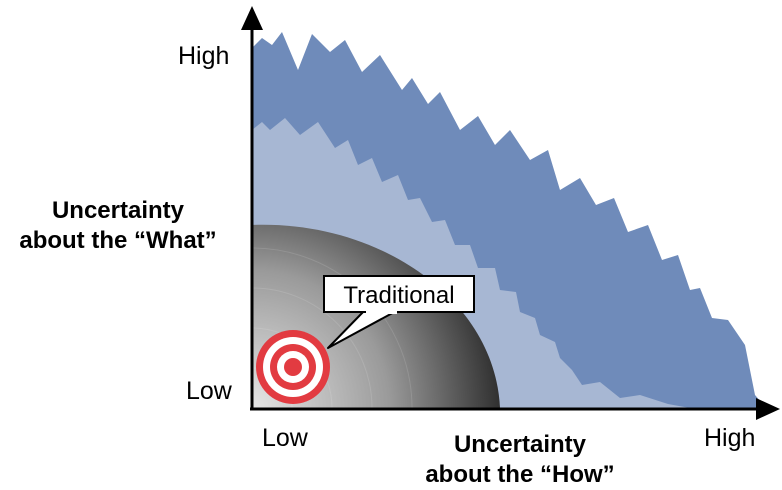 This screenshot has width=782, height=490. Describe the element at coordinates (398, 295) in the screenshot. I see `traditional-label: Traditional` at that location.